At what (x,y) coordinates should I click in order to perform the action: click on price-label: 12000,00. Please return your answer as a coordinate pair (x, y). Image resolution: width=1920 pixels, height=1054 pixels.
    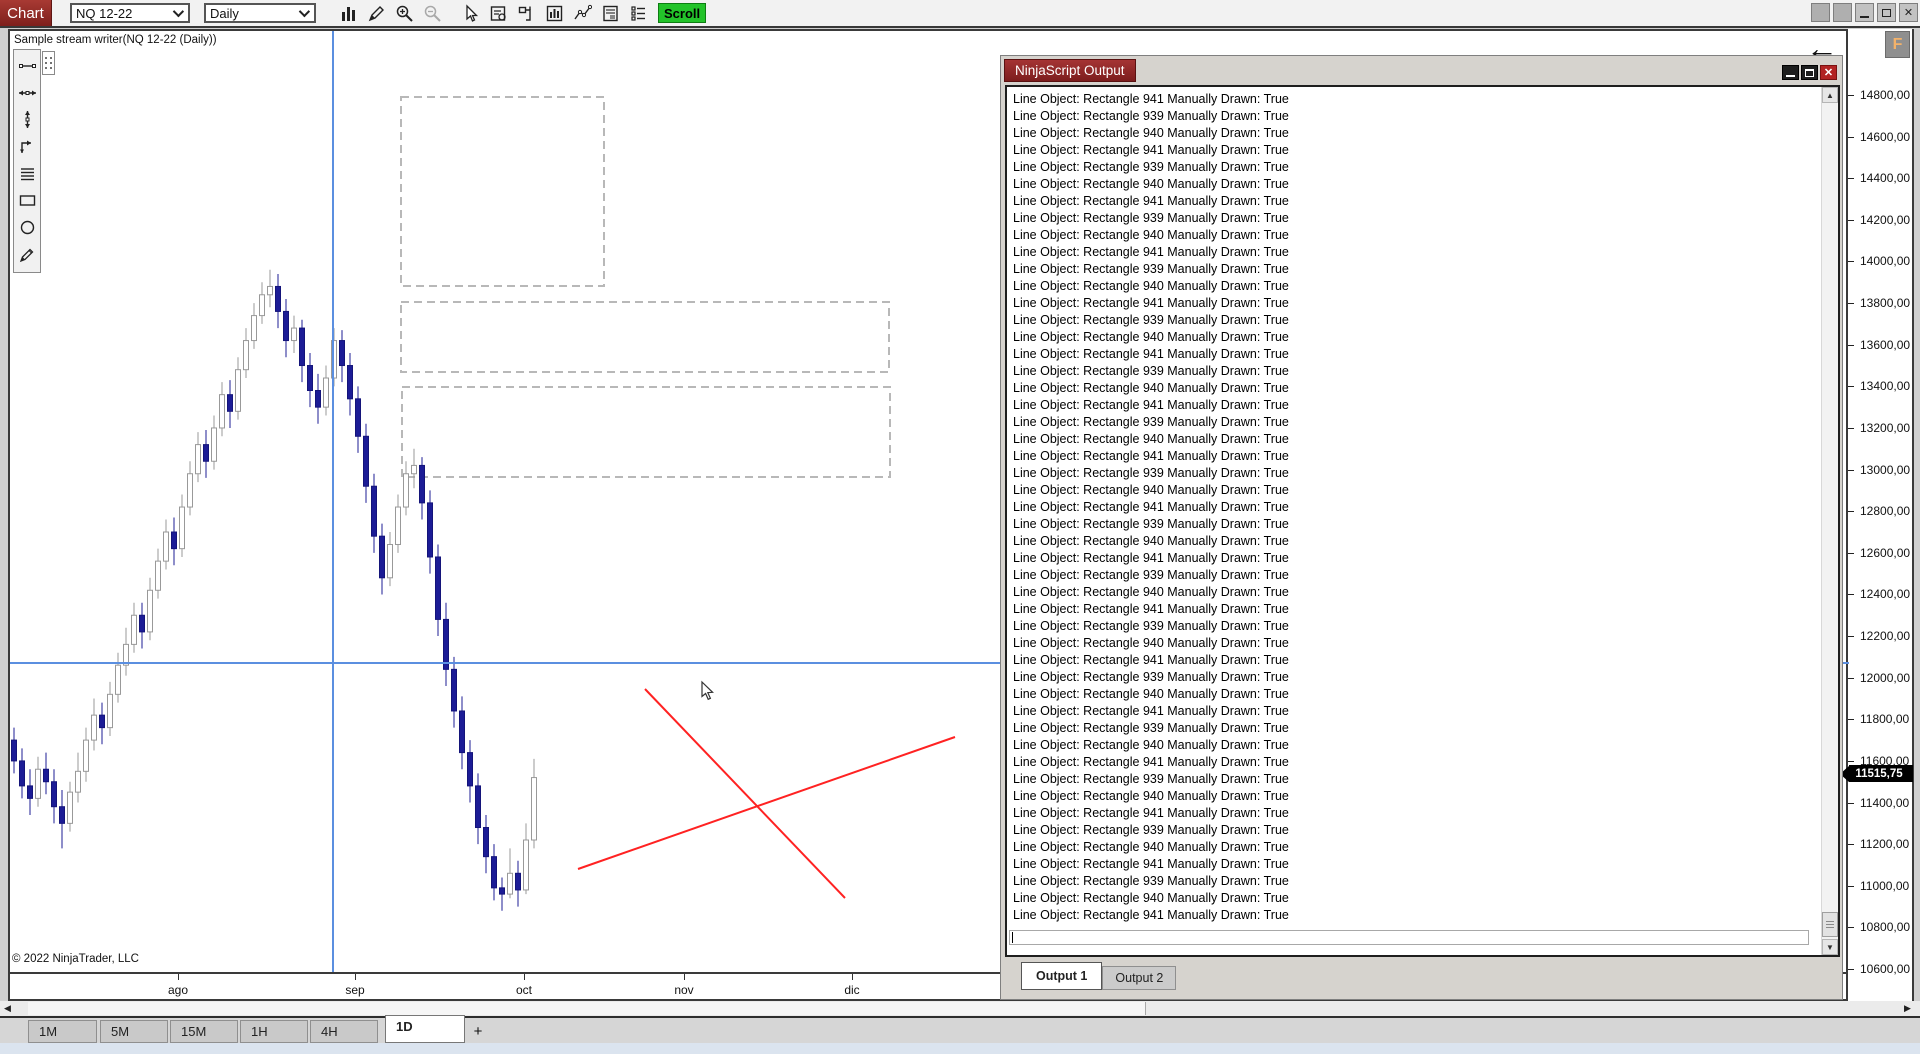
    Looking at the image, I should click on (1885, 677).